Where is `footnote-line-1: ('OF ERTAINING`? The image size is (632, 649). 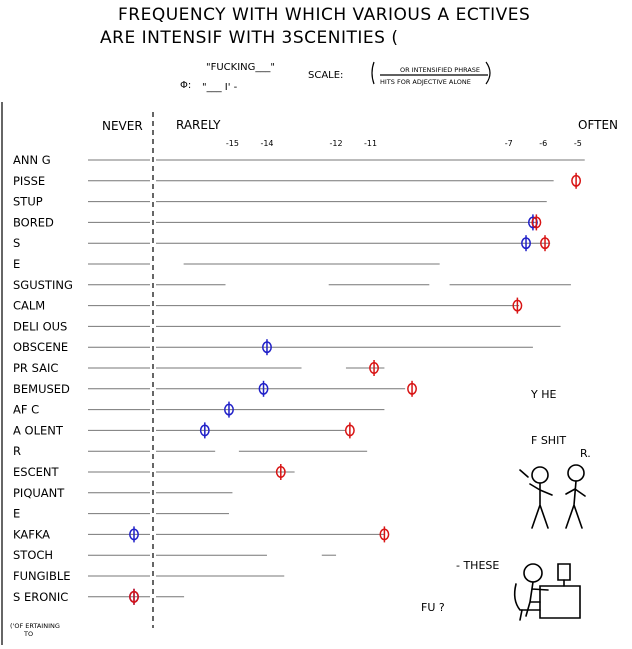 footnote-line-1: ('OF ERTAINING is located at coordinates (35, 626).